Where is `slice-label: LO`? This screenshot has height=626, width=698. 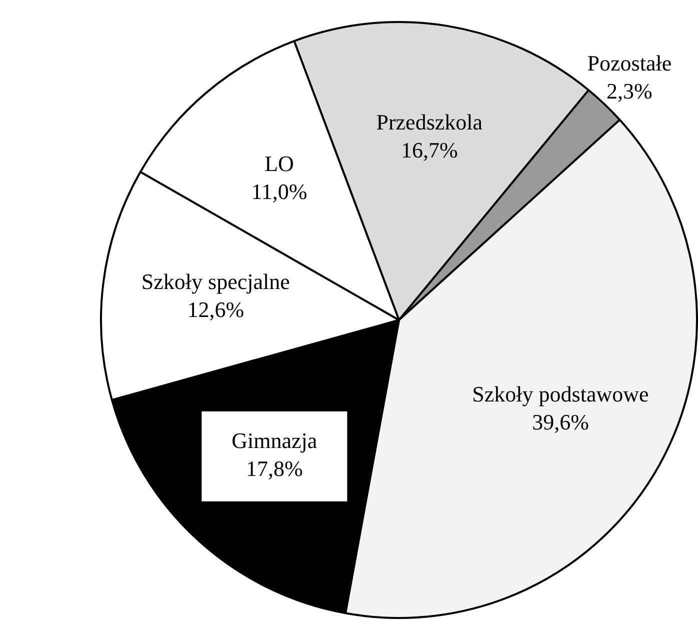 slice-label: LO is located at coordinates (279, 163).